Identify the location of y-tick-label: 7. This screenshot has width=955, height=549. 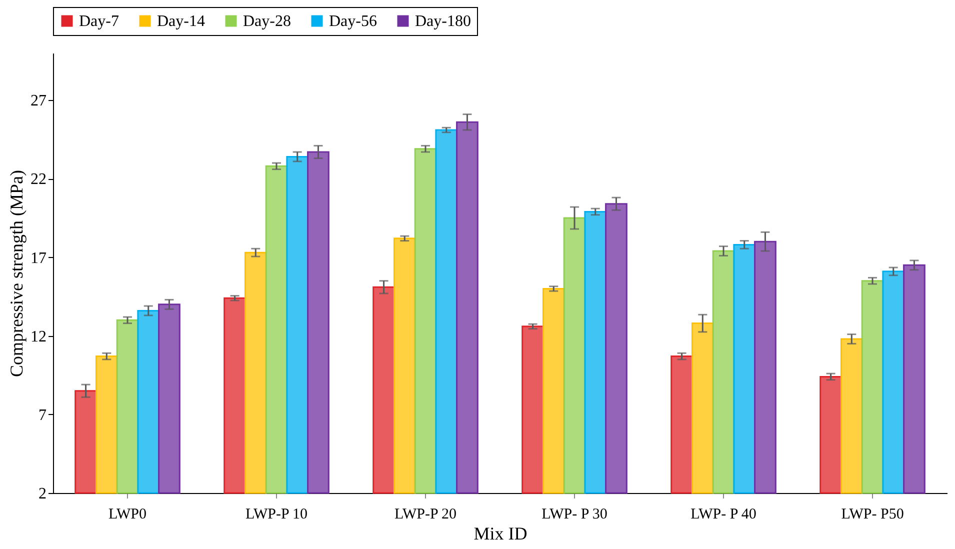
(42, 415).